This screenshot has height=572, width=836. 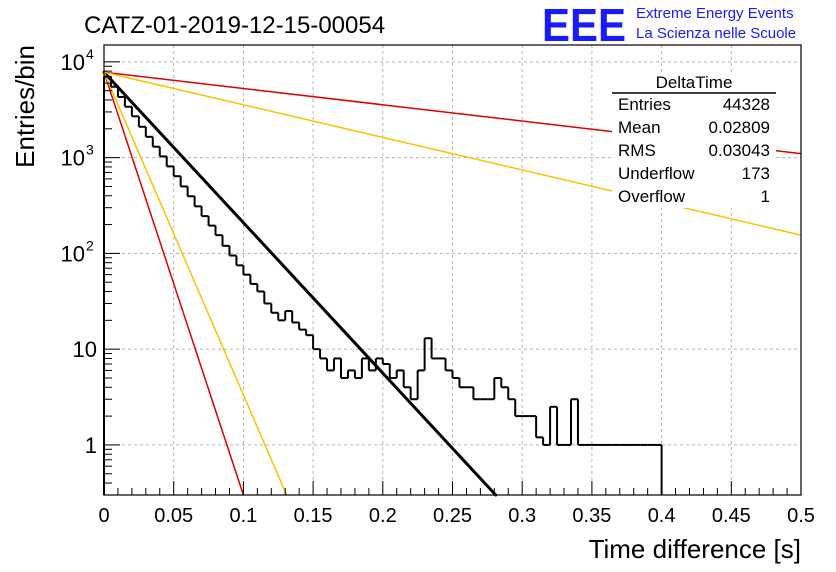 What do you see at coordinates (243, 516) in the screenshot?
I see `x-tick-label: 0.1` at bounding box center [243, 516].